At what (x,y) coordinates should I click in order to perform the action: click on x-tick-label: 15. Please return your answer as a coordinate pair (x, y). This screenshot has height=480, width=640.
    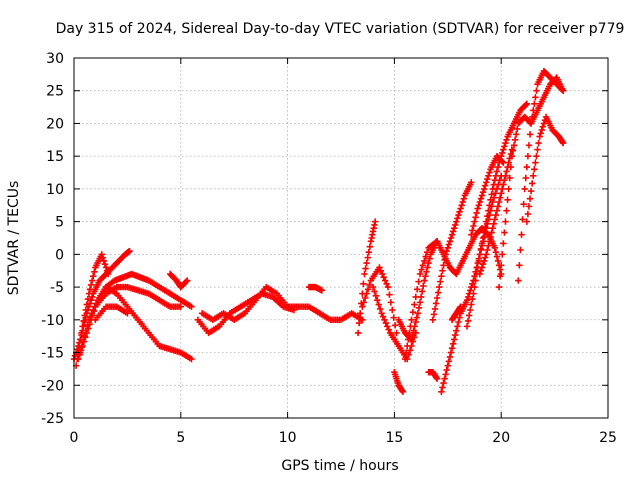
    Looking at the image, I should click on (394, 438).